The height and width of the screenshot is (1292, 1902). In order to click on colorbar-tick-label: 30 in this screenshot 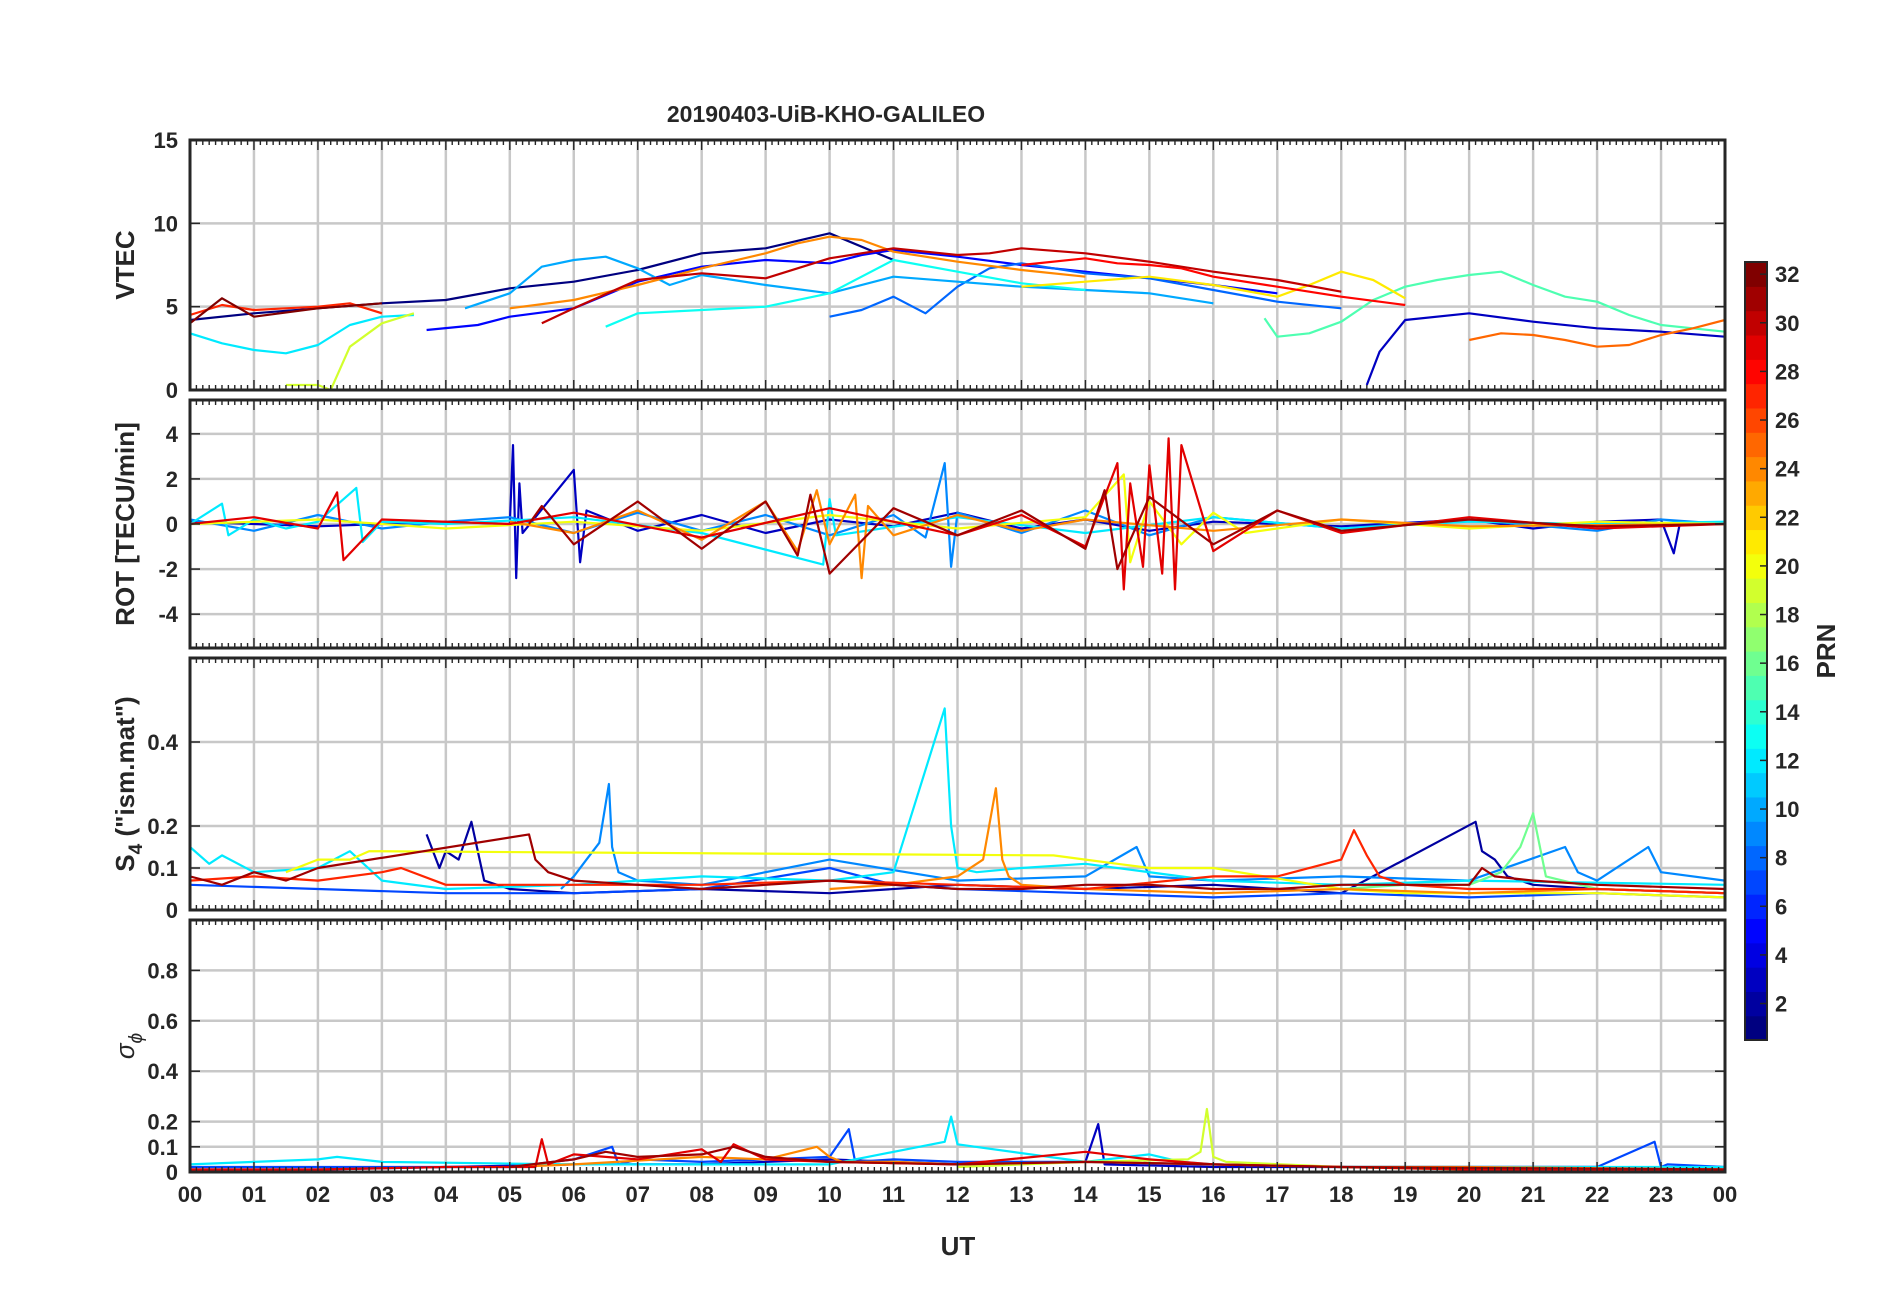, I will do `click(1787, 323)`.